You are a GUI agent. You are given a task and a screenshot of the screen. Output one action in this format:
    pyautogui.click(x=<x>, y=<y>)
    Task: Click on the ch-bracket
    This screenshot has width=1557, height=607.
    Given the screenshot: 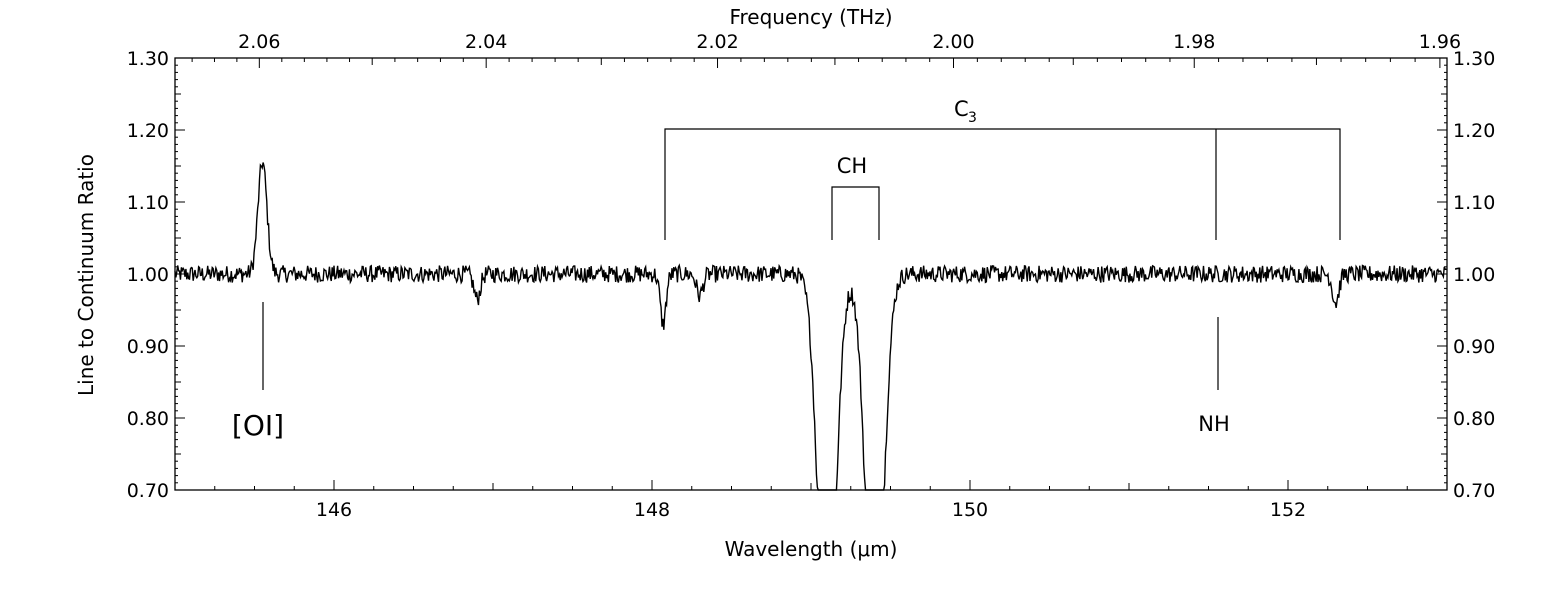 What is the action you would take?
    pyautogui.click(x=855, y=213)
    